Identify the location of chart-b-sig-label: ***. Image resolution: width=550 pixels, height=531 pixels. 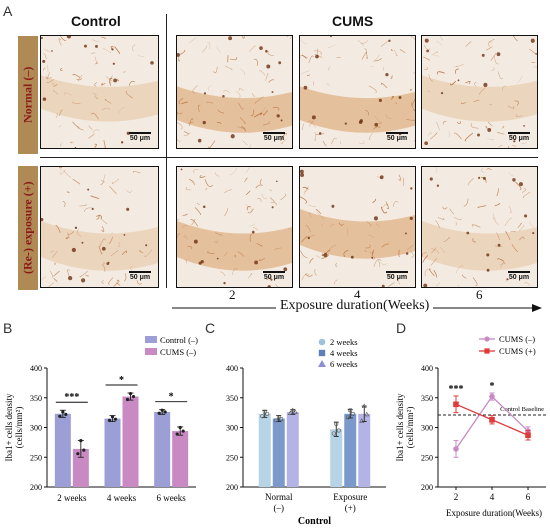
(71, 397).